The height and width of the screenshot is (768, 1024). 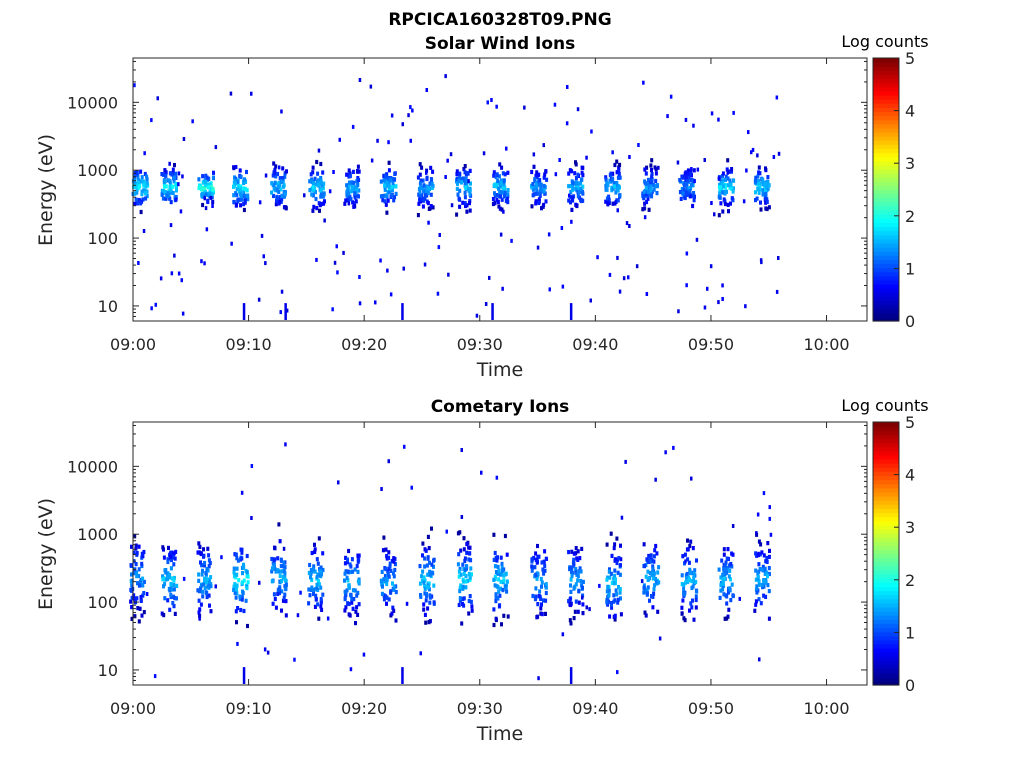 What do you see at coordinates (499, 20) in the screenshot?
I see `figure-title: RPCICA160328T09.PNG` at bounding box center [499, 20].